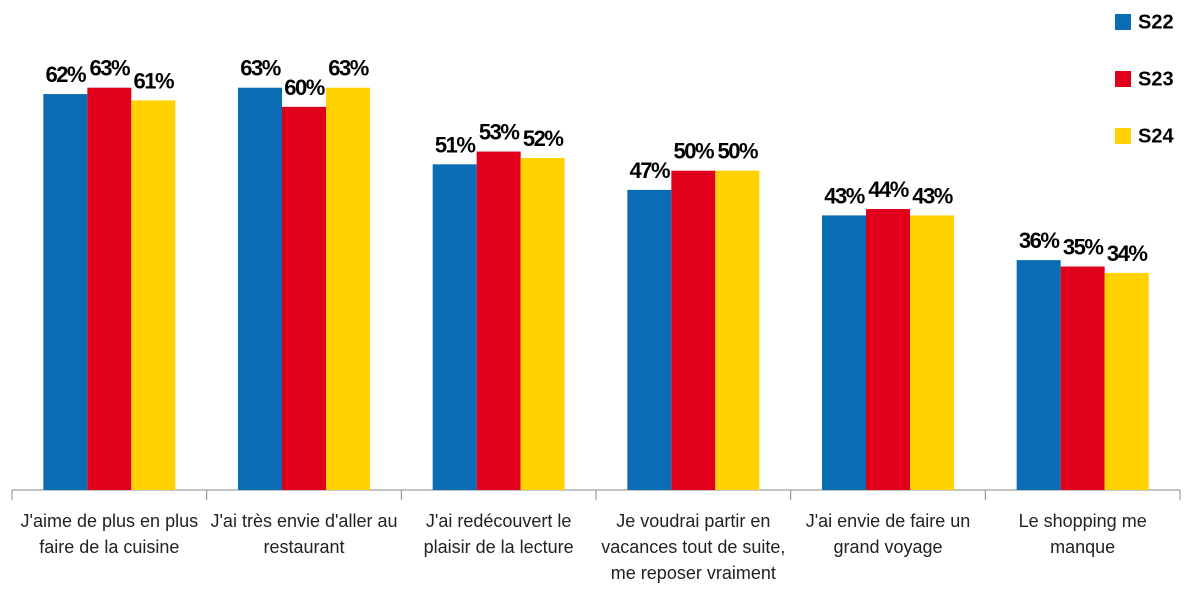 This screenshot has height=611, width=1190. Describe the element at coordinates (888, 534) in the screenshot. I see `x-tick-label: J'ai envie de faire un grand voyage` at that location.